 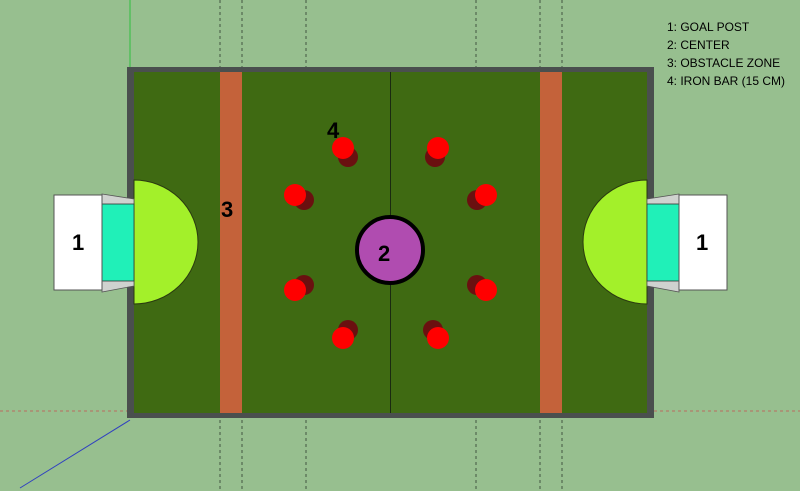 What do you see at coordinates (698, 45) in the screenshot?
I see `legend-item-center: 2: CENTER` at bounding box center [698, 45].